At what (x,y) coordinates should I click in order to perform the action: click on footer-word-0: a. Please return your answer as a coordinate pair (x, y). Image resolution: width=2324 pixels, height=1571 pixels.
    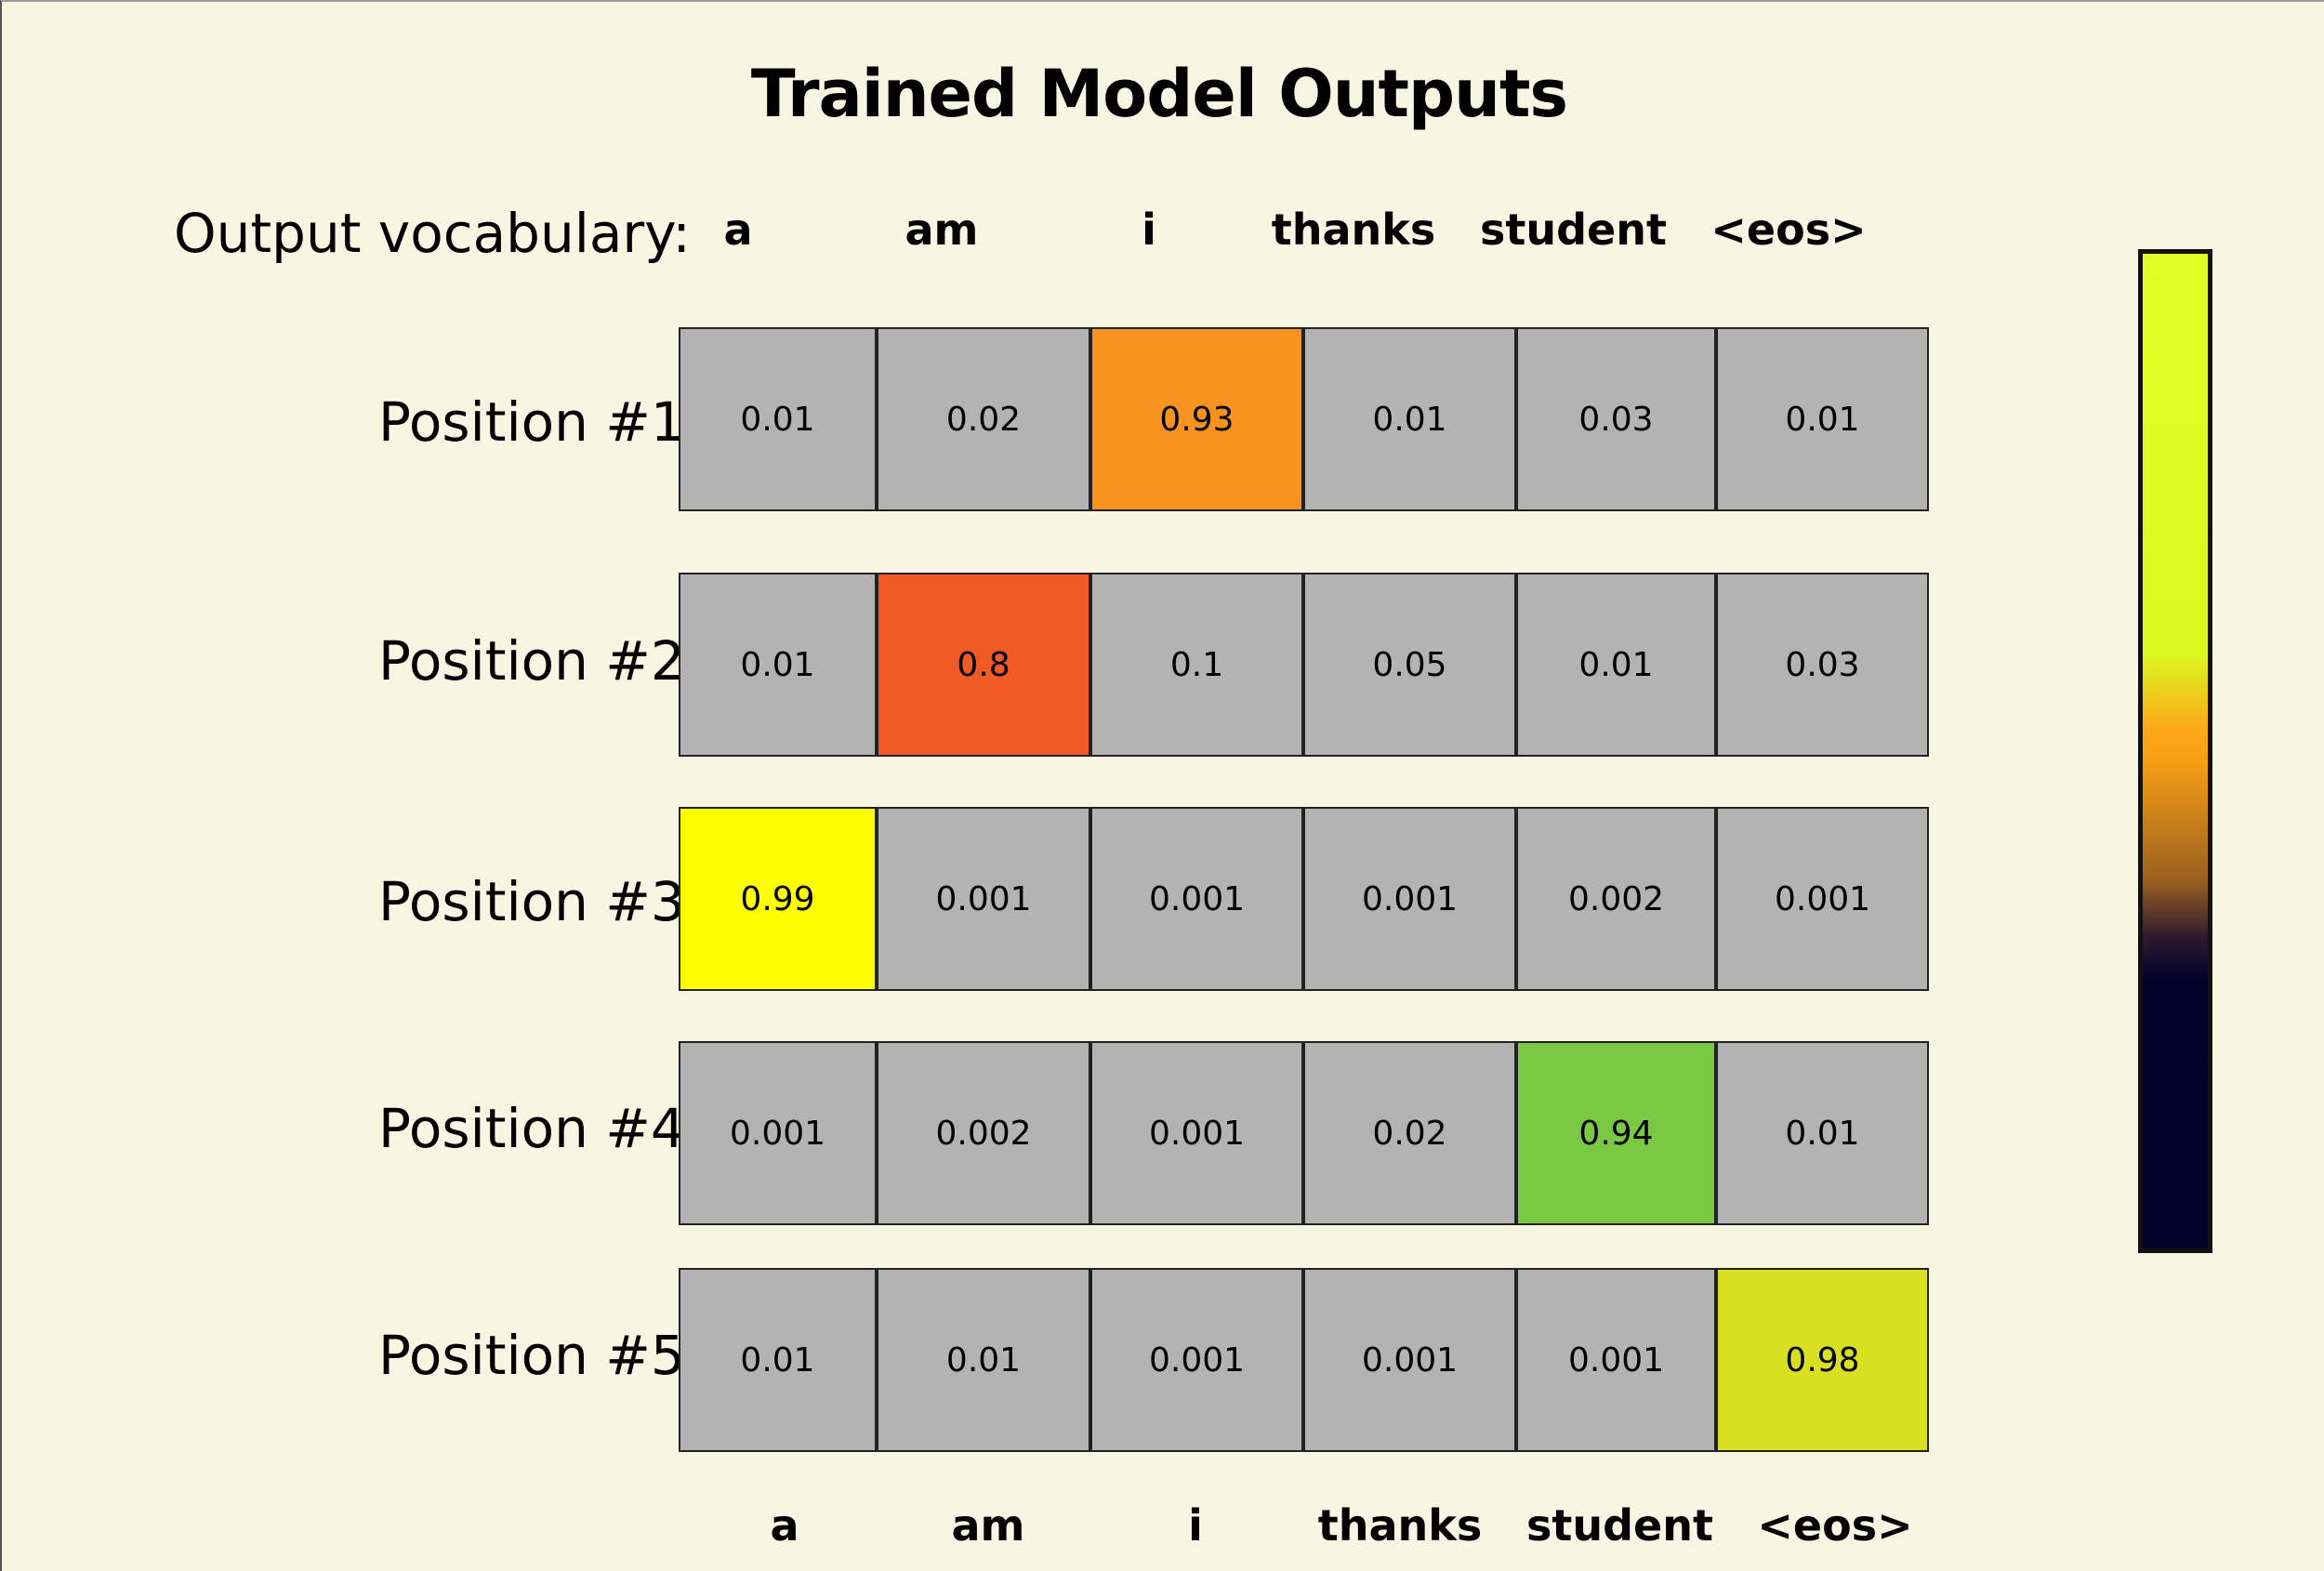
    Looking at the image, I should click on (784, 1525).